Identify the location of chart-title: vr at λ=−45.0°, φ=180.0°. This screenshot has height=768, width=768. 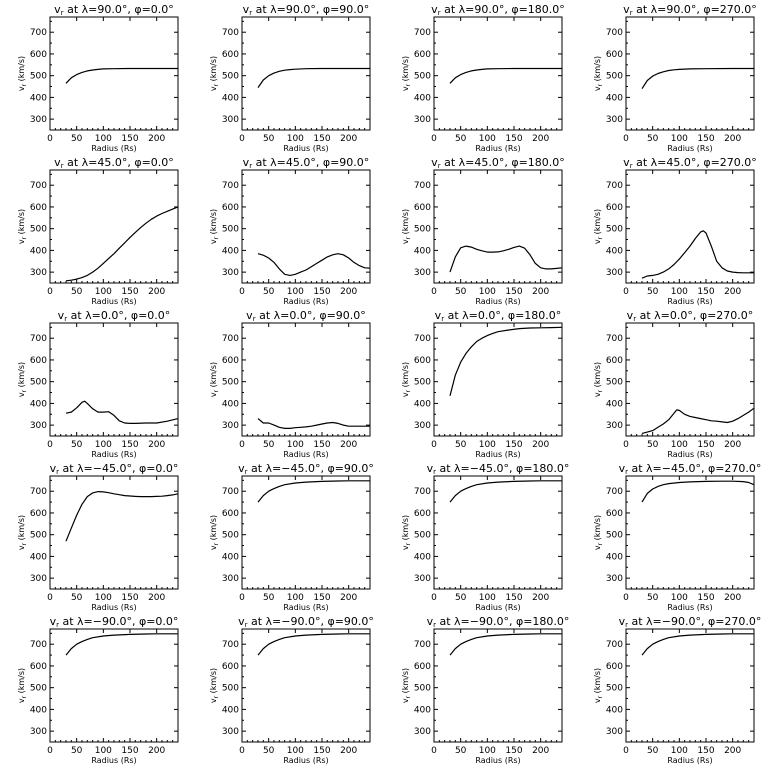
(498, 469).